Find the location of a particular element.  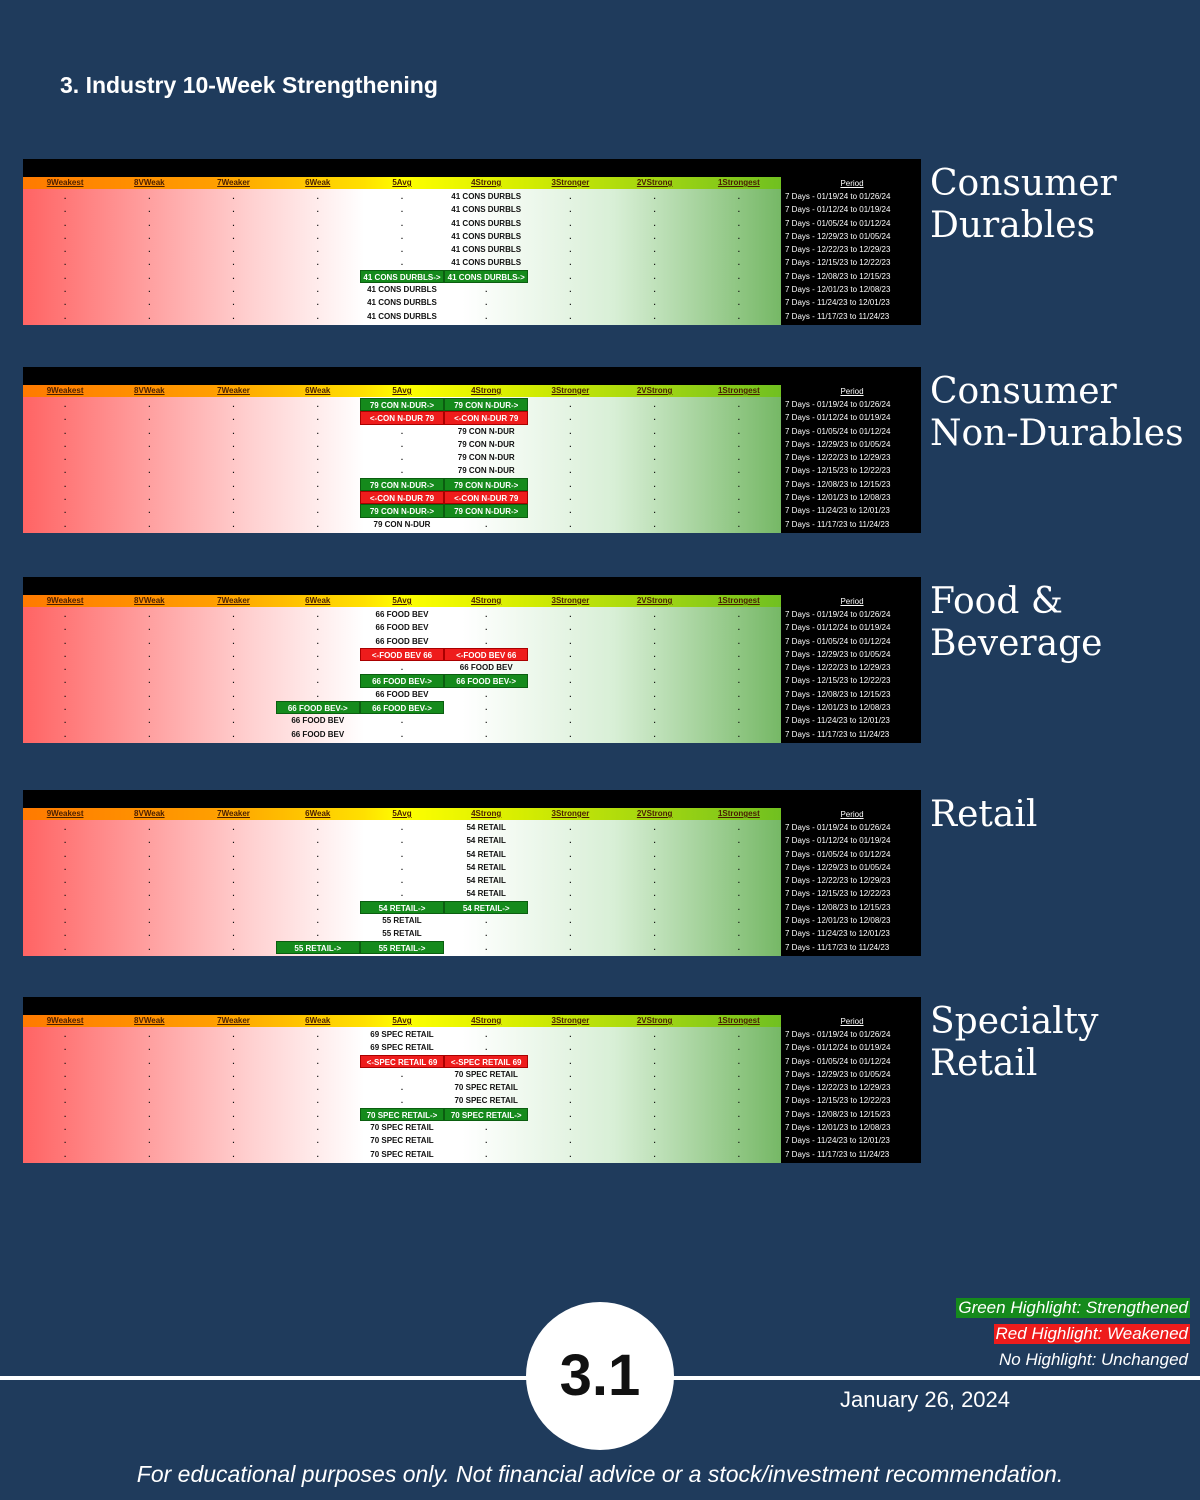

sector-label-line1: Retail is located at coordinates (984, 814).